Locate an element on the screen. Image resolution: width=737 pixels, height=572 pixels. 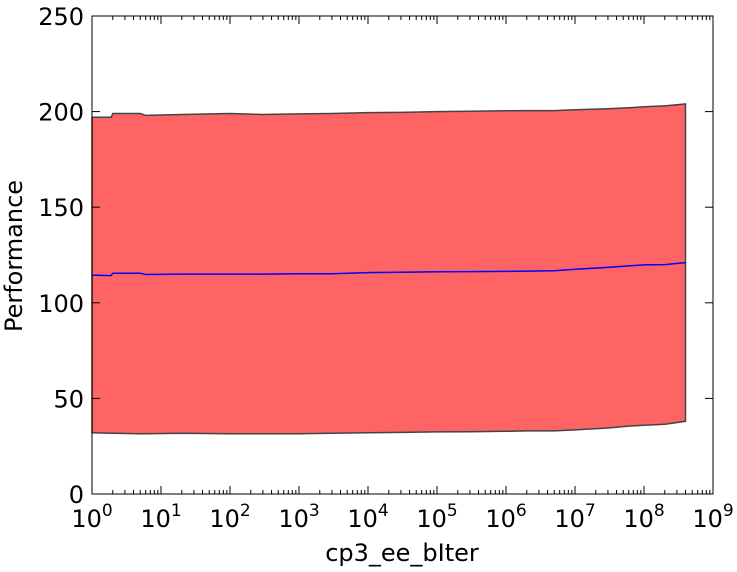
y-tick-label: 50 is located at coordinates (68, 399).